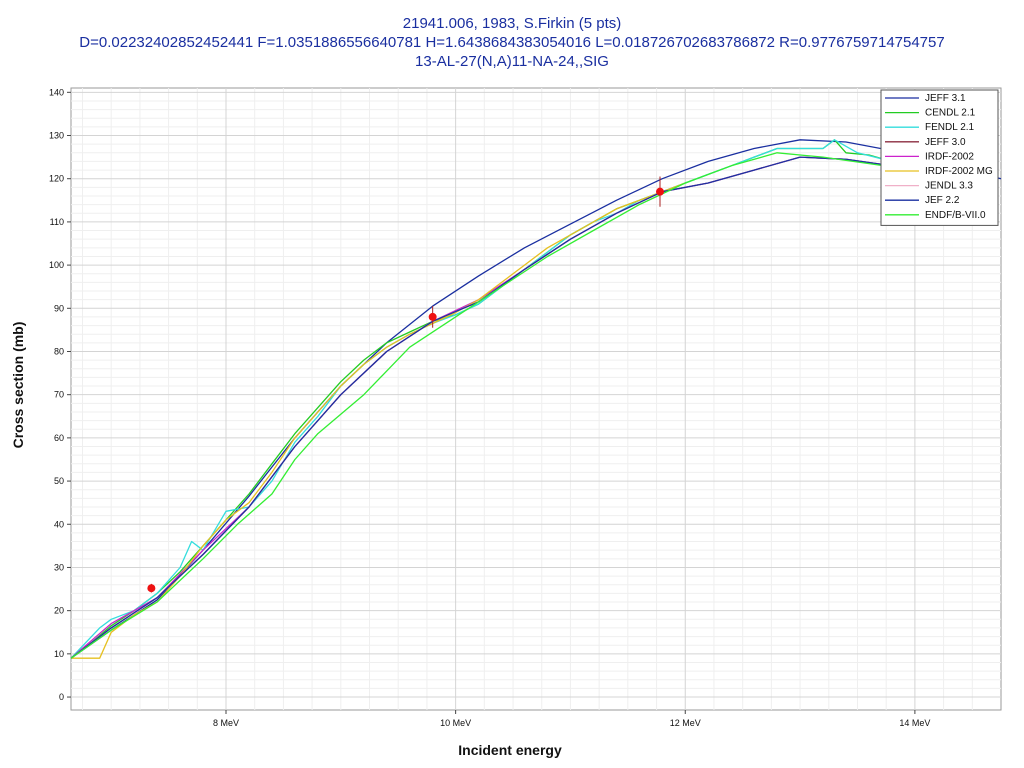  What do you see at coordinates (945, 142) in the screenshot?
I see `legend-label-3: JEFF 3.0` at bounding box center [945, 142].